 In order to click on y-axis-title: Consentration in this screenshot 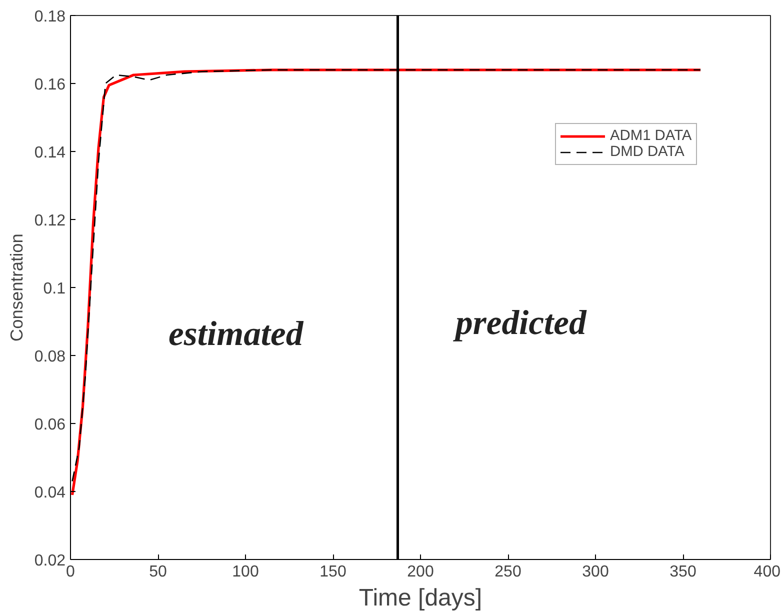, I will do `click(16, 288)`.